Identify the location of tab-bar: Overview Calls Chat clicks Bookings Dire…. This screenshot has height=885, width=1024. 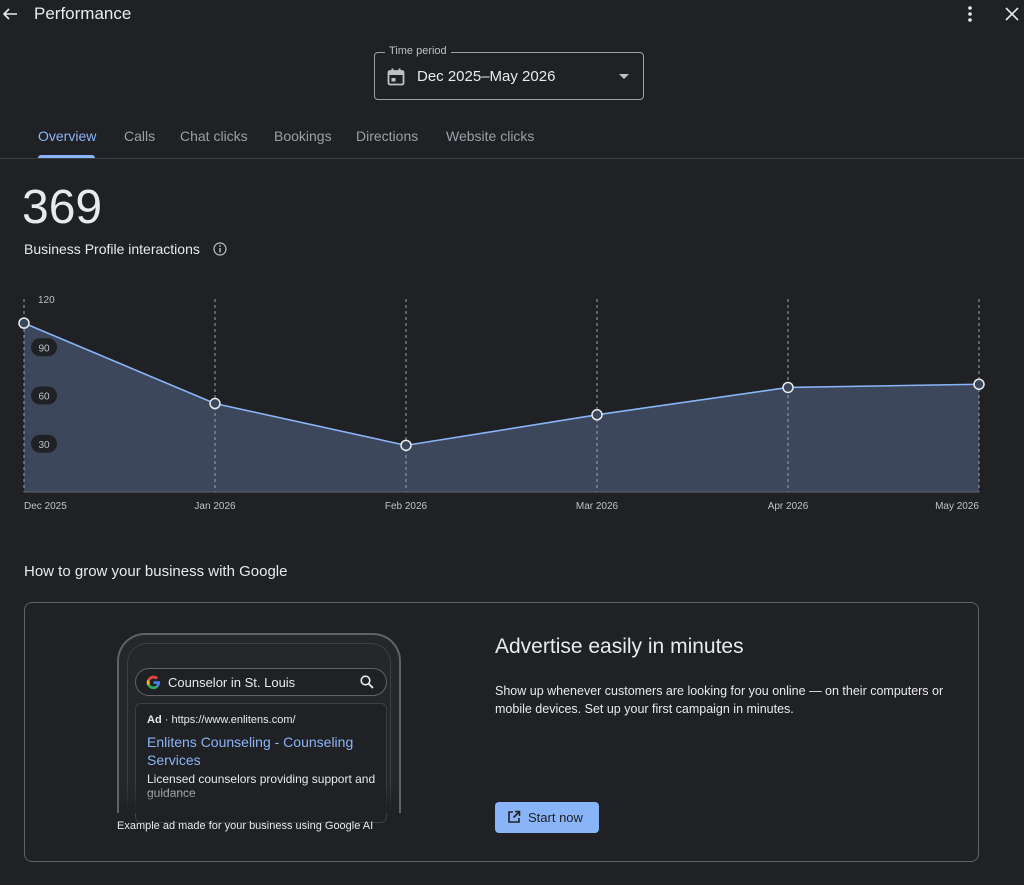
(512, 138).